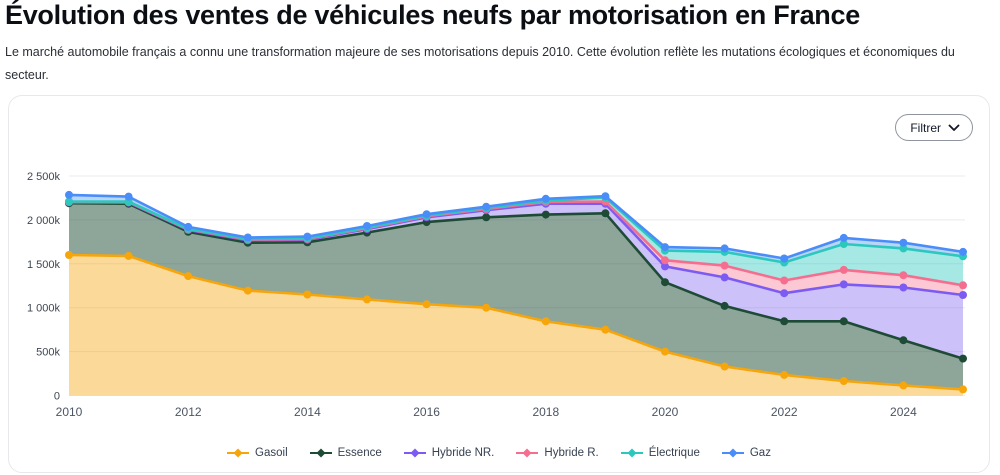 The height and width of the screenshot is (475, 1000). I want to click on point-gasoil-2024, so click(903, 385).